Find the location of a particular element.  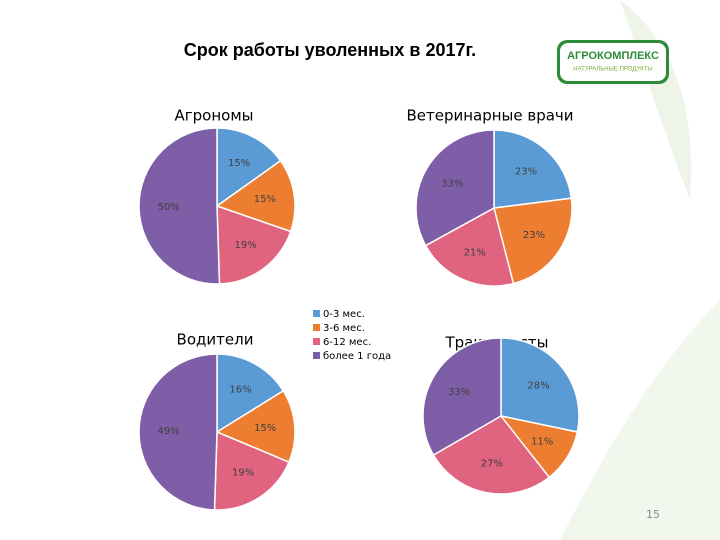

slide-title: Срок работы уволенных в 2017г. is located at coordinates (330, 50).